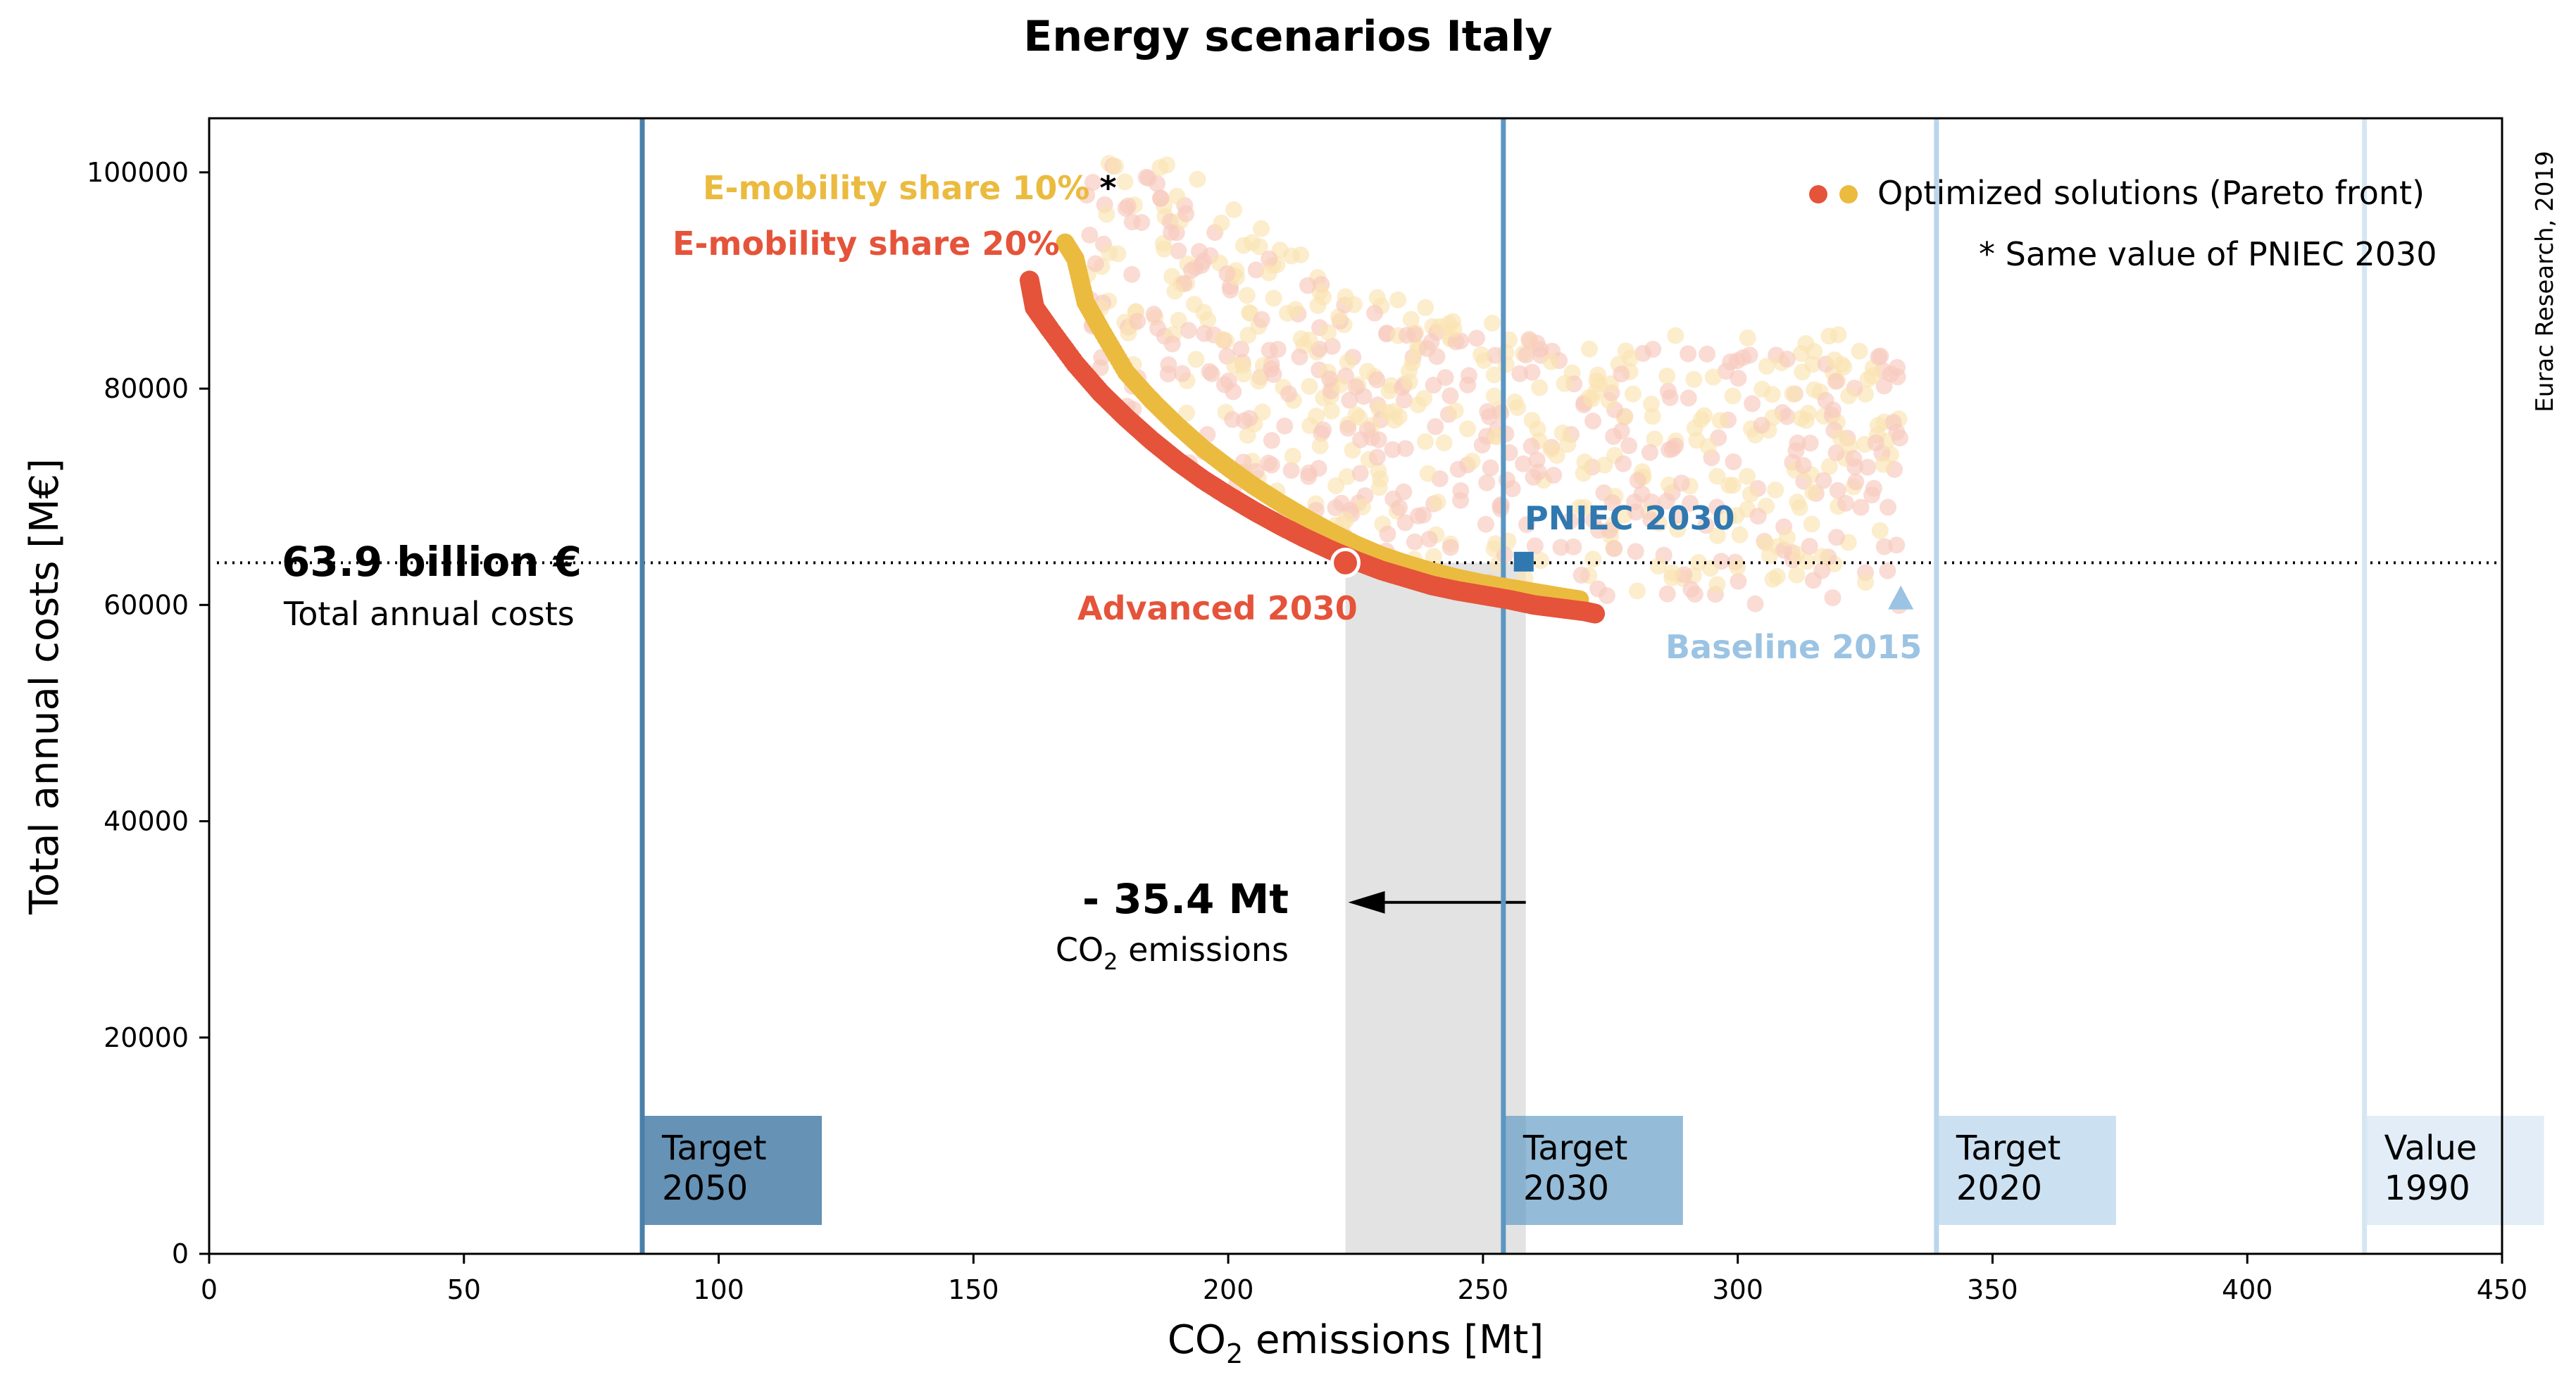 The height and width of the screenshot is (1389, 2576). I want to click on reduction-sub-label-subscript: 2, so click(1110, 961).